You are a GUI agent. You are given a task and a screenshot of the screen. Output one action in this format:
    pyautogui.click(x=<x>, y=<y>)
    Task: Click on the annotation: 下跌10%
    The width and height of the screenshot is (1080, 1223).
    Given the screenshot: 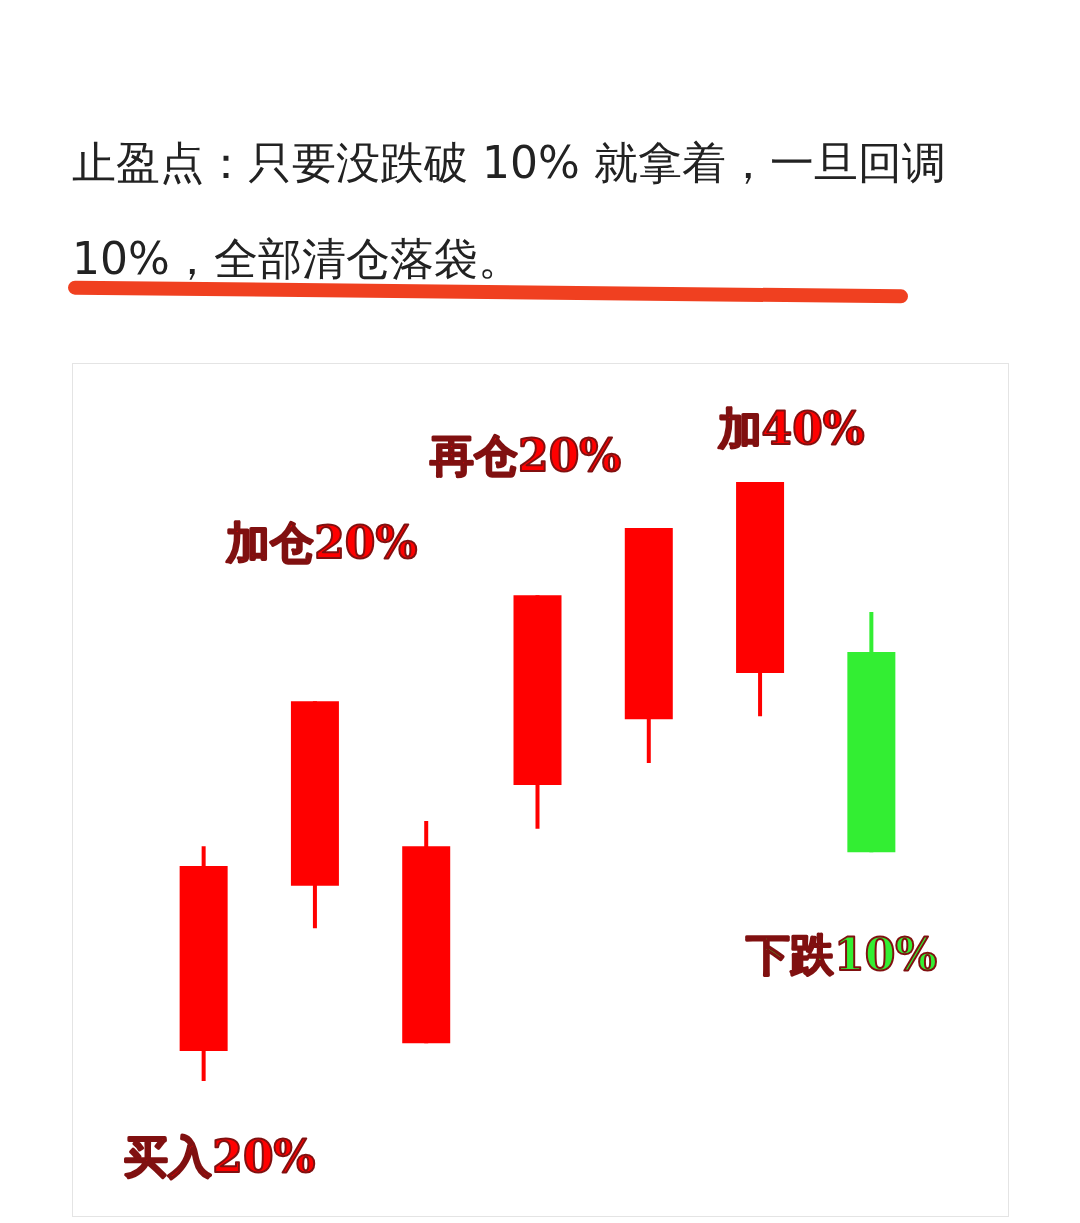 What is the action you would take?
    pyautogui.click(x=842, y=955)
    